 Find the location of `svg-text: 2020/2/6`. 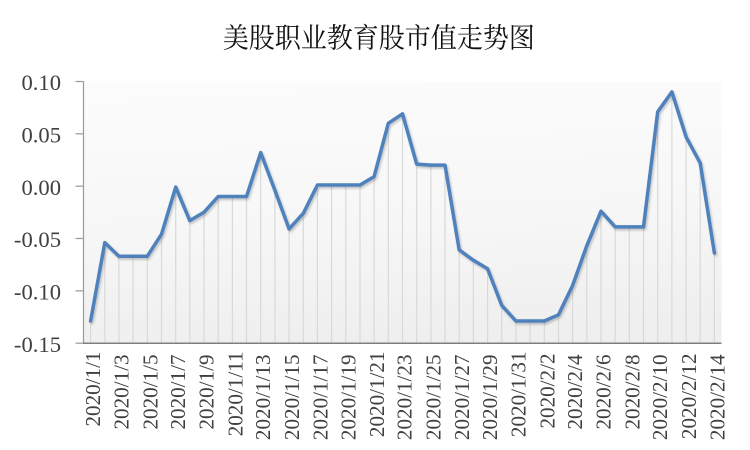

svg-text: 2020/2/6 is located at coordinates (604, 392).